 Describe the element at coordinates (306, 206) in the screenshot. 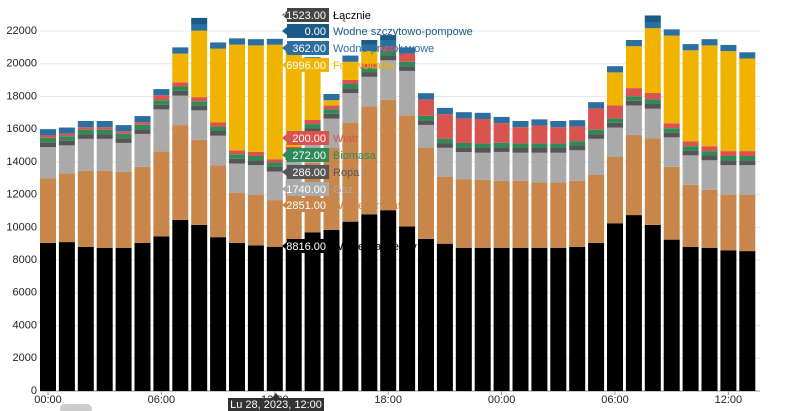

I see `tooltip-value: 2851.00` at that location.